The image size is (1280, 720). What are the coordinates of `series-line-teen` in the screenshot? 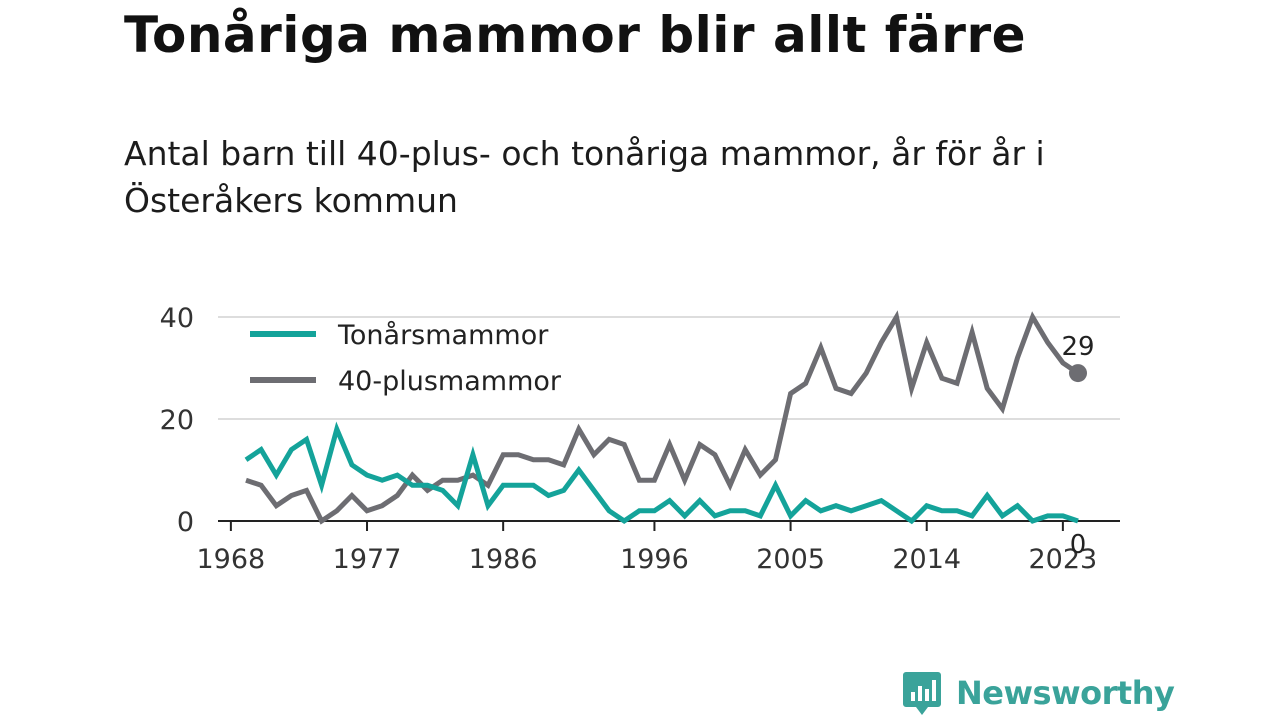 It's located at (661, 473).